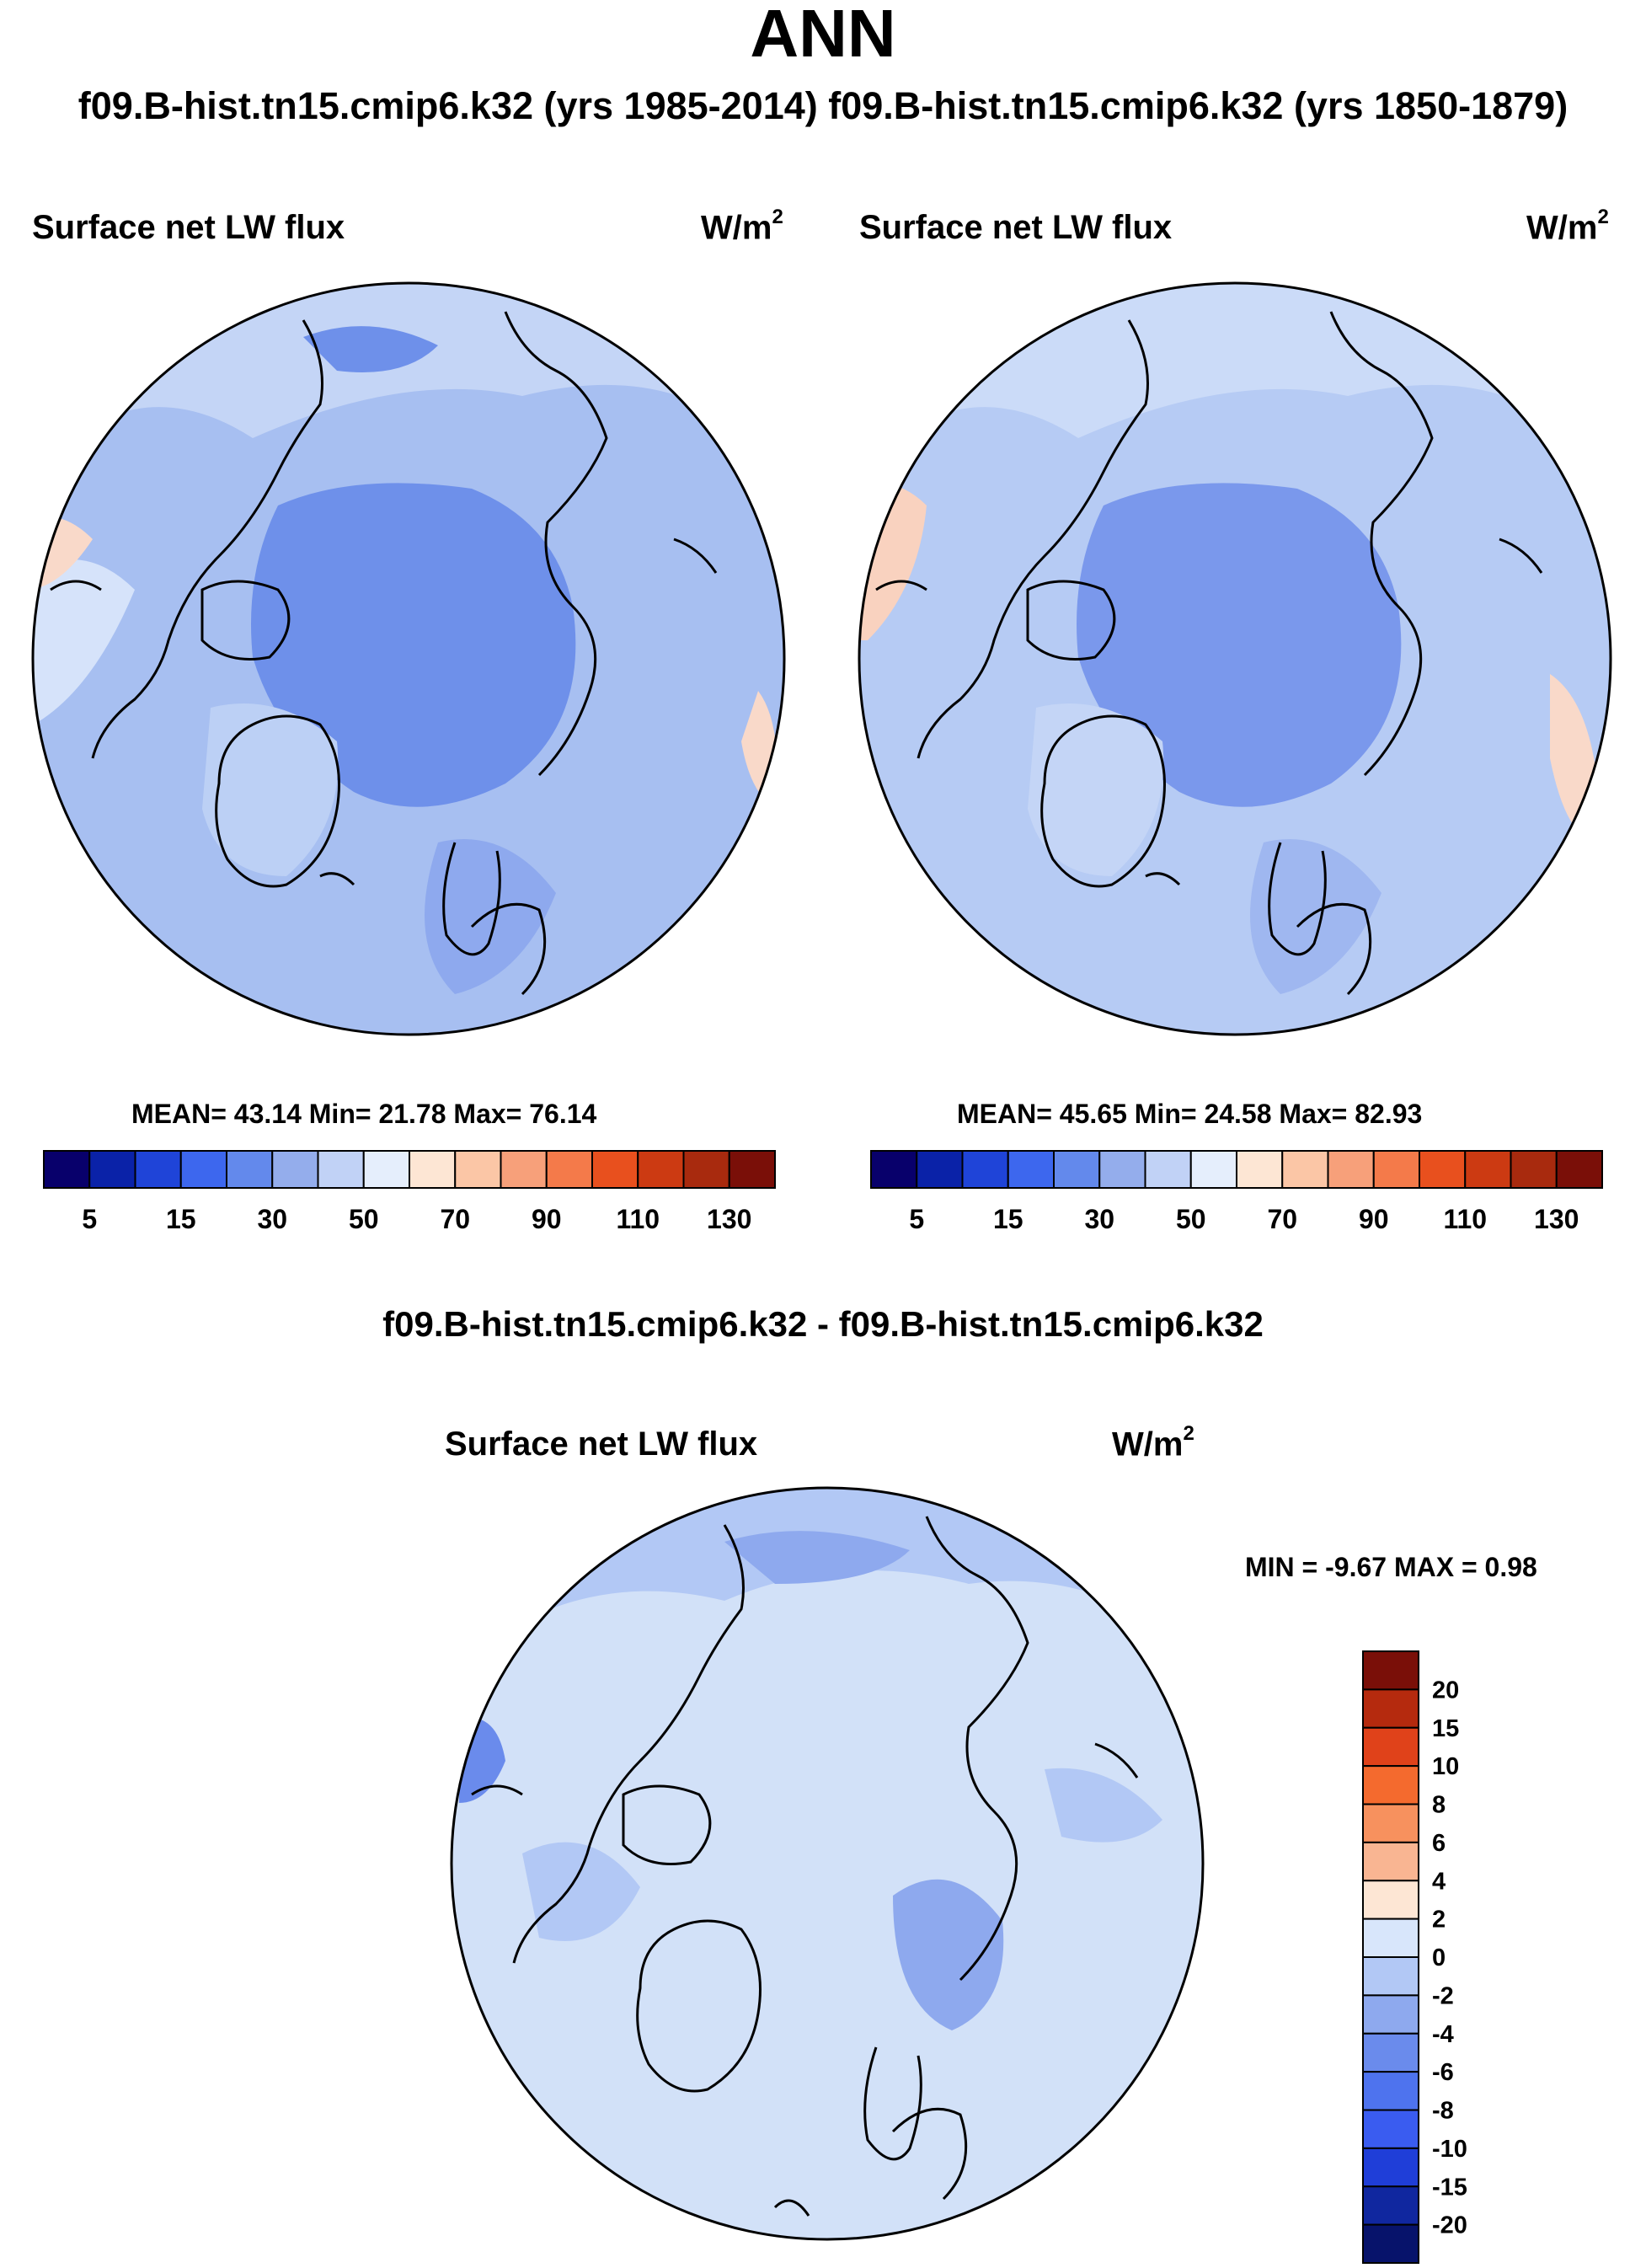  Describe the element at coordinates (364, 1114) in the screenshot. I see `panel1-stats: MEAN= 43.14 Min= 21.78 Max= 76.14` at that location.